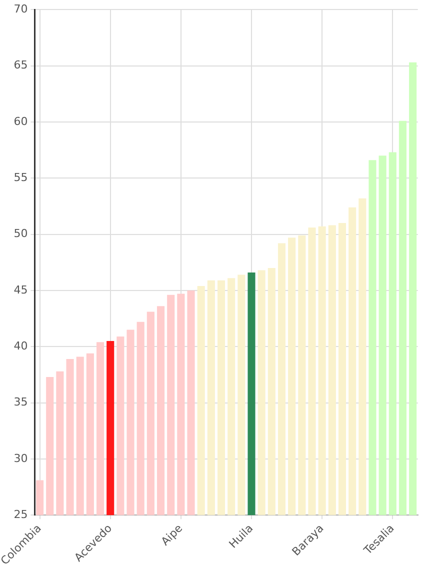 Image resolution: width=425 pixels, height=571 pixels. What do you see at coordinates (21, 514) in the screenshot?
I see `y-tick-label: 25` at bounding box center [21, 514].